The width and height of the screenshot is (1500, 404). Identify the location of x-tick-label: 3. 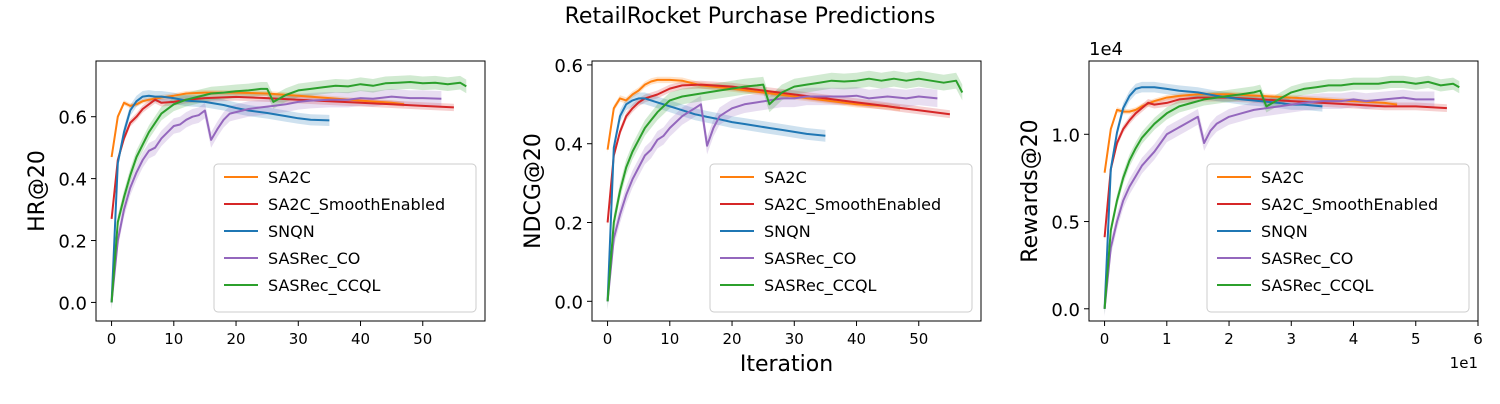
(1292, 339).